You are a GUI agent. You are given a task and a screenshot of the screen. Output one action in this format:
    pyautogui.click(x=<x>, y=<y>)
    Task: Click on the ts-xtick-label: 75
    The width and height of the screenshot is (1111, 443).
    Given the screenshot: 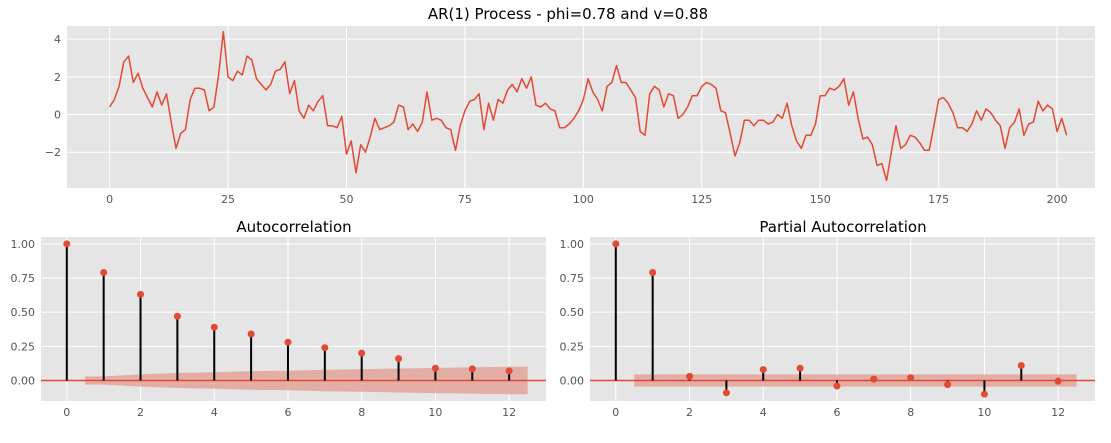 What is the action you would take?
    pyautogui.click(x=465, y=199)
    